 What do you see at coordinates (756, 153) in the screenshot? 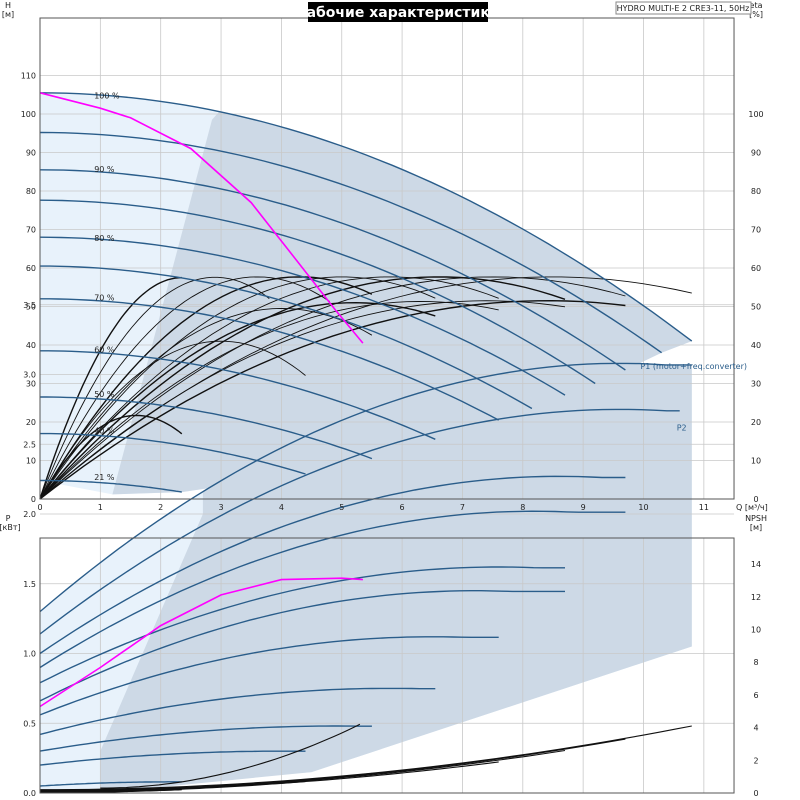
I see `y-right-tick-label: 90` at bounding box center [756, 153].